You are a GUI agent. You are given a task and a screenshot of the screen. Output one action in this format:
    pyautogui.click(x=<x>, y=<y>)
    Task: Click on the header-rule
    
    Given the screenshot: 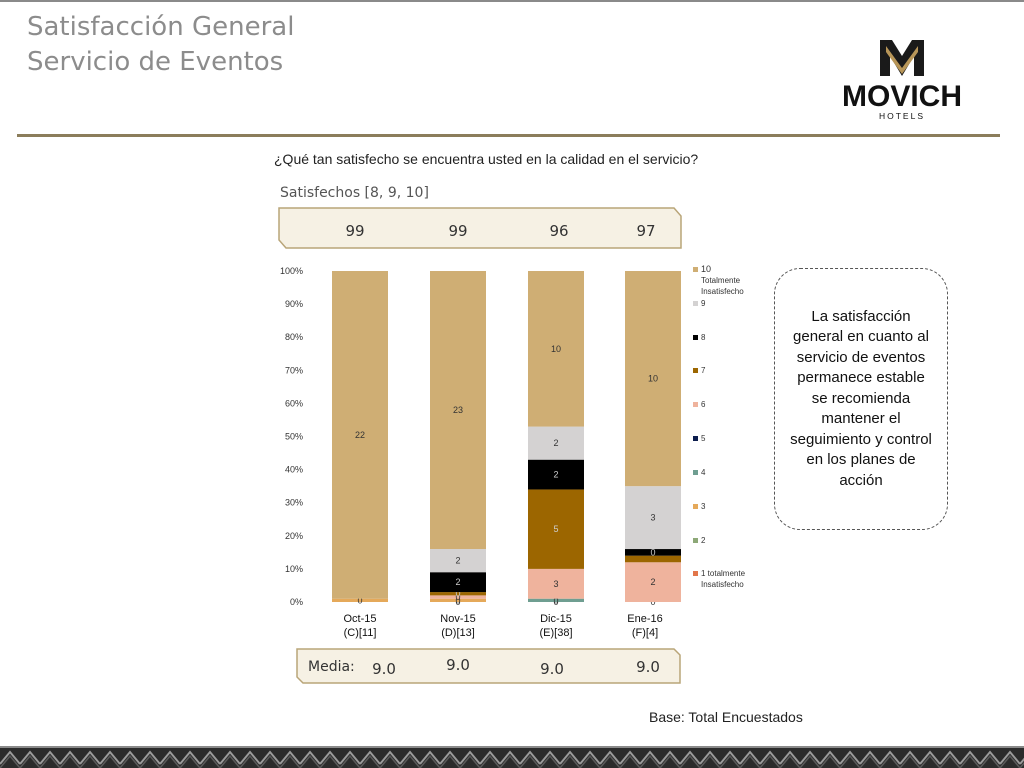 What is the action you would take?
    pyautogui.click(x=508, y=135)
    